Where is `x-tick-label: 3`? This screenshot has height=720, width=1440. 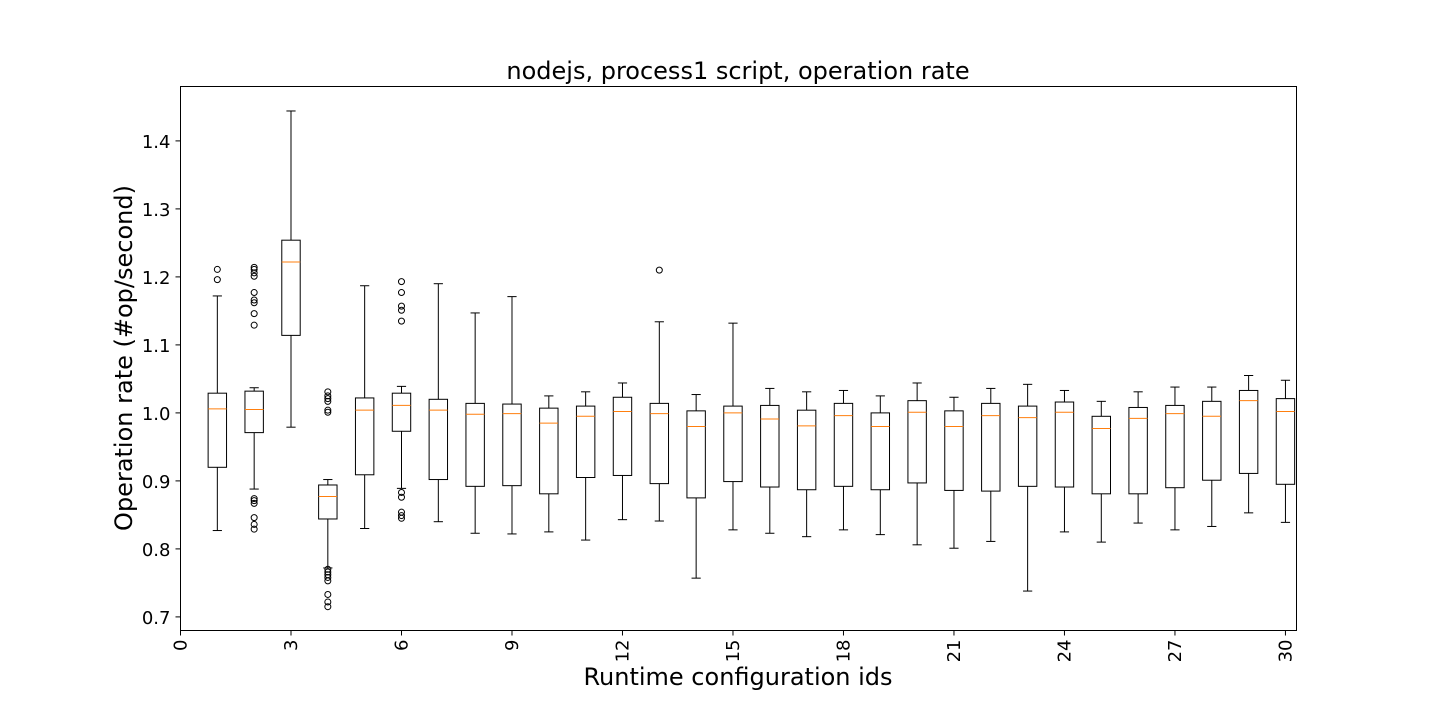
x-tick-label: 3 is located at coordinates (291, 645).